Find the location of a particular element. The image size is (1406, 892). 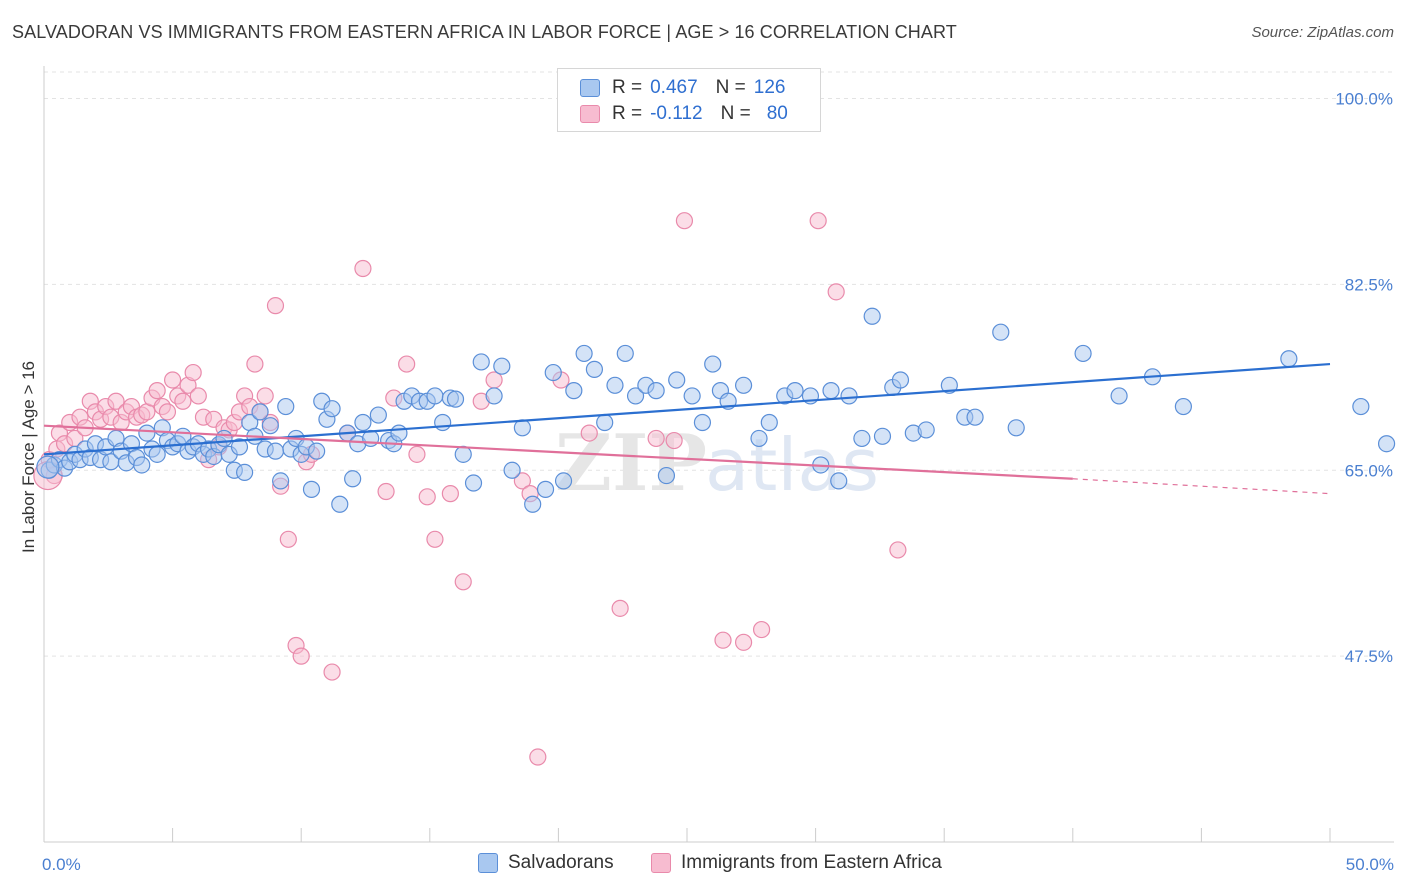

legend-row-salvadorans: R = 0.467 N = 126 is located at coordinates (682, 88).